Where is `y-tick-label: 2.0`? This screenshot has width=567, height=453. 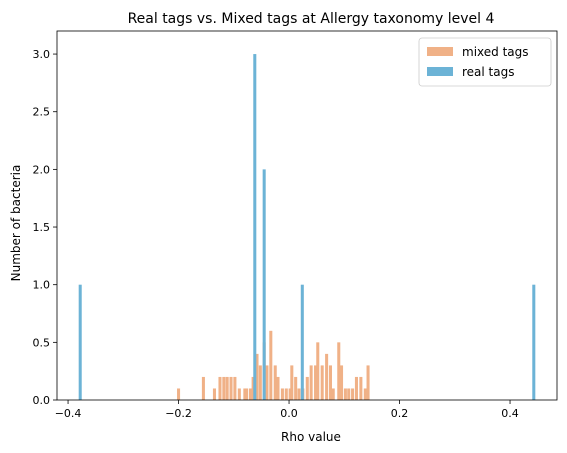 y-tick-label: 2.0 is located at coordinates (42, 169).